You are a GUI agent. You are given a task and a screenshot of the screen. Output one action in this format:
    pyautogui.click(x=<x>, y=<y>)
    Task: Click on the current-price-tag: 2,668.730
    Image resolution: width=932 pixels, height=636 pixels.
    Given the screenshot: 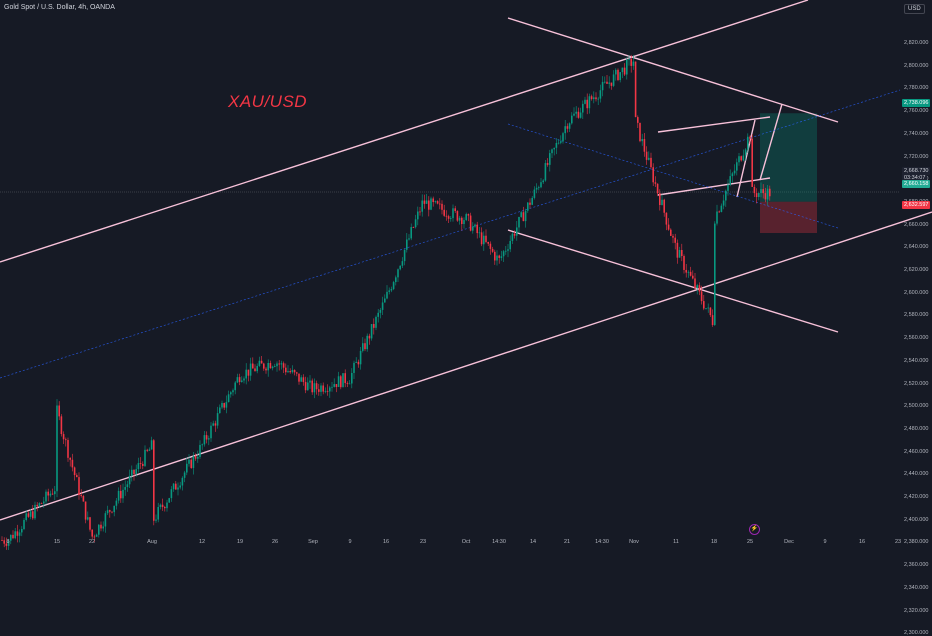 What is the action you would take?
    pyautogui.click(x=916, y=171)
    